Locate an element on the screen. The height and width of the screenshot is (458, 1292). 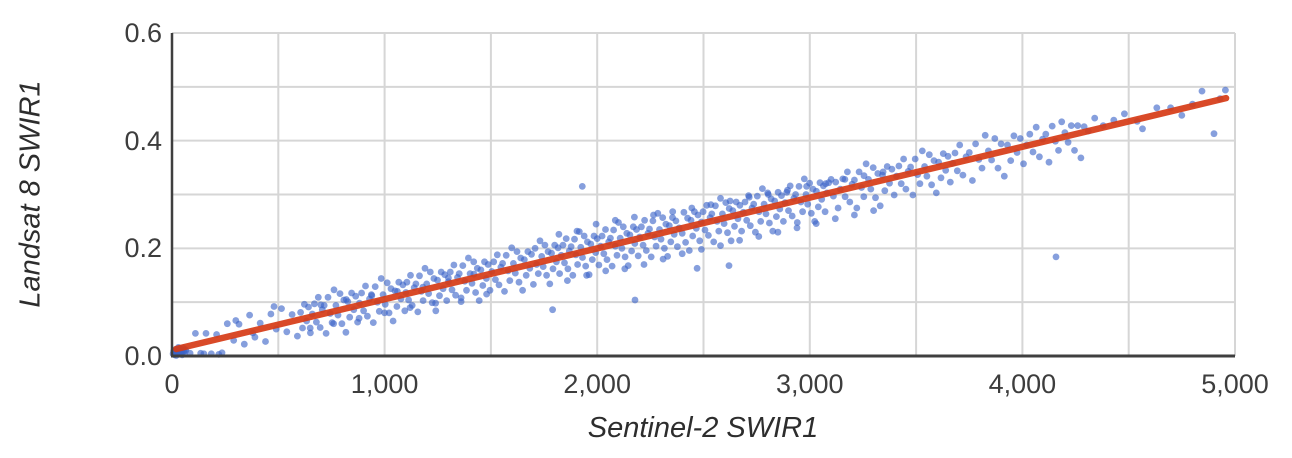
x-tick-label: 4,000 is located at coordinates (1022, 384).